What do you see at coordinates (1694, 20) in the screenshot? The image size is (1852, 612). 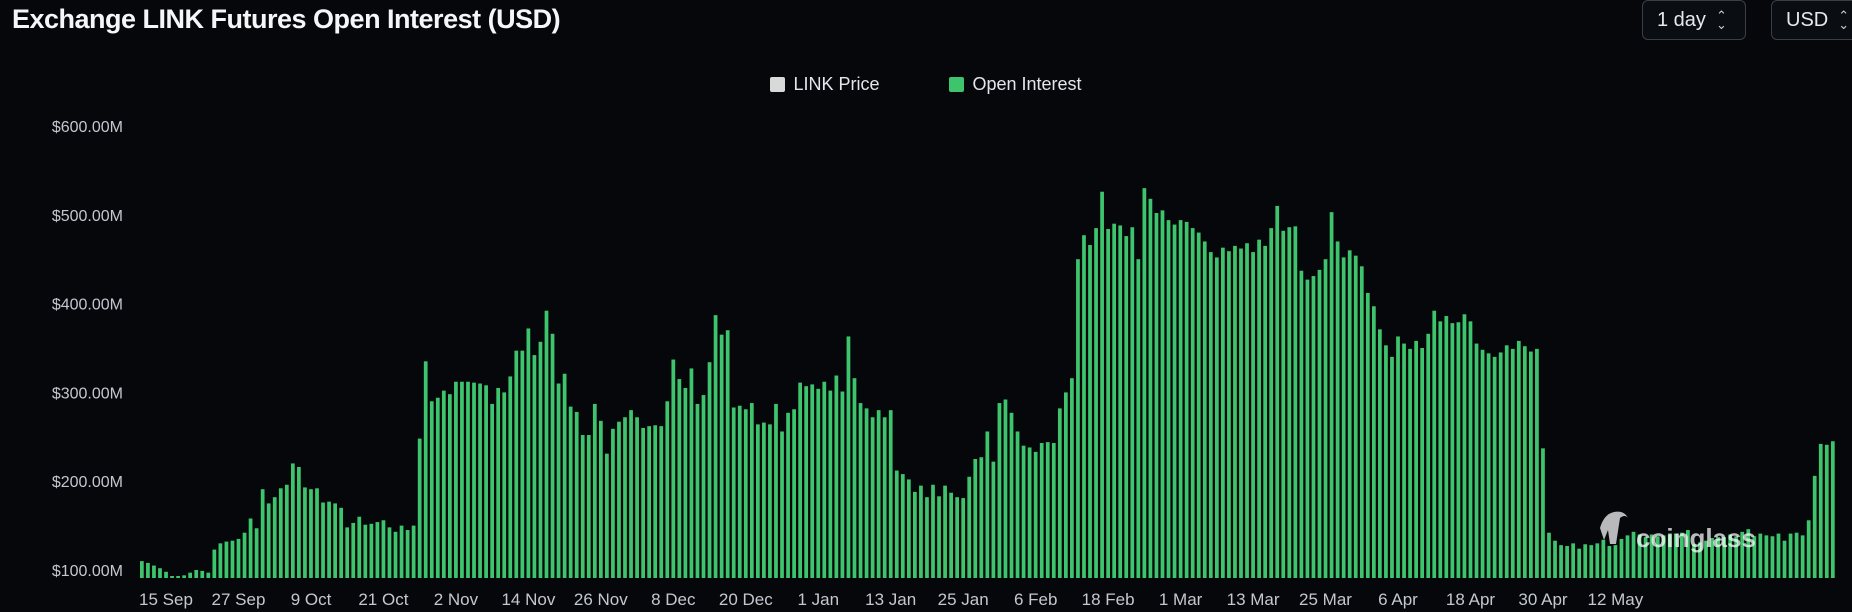 I see `interval-select: 1 day ⌃ ⌄` at bounding box center [1694, 20].